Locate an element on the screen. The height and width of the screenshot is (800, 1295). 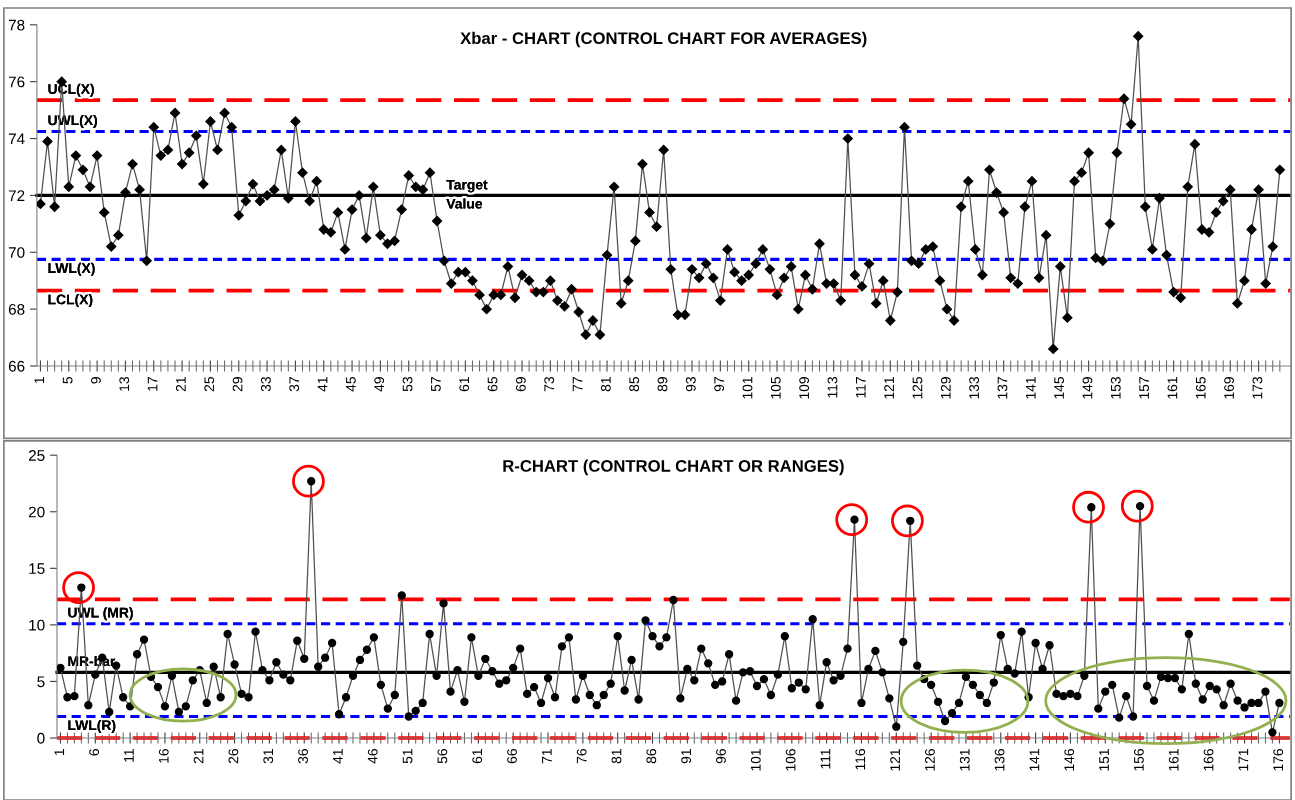
y-tick-label: 25 is located at coordinates (36, 455).